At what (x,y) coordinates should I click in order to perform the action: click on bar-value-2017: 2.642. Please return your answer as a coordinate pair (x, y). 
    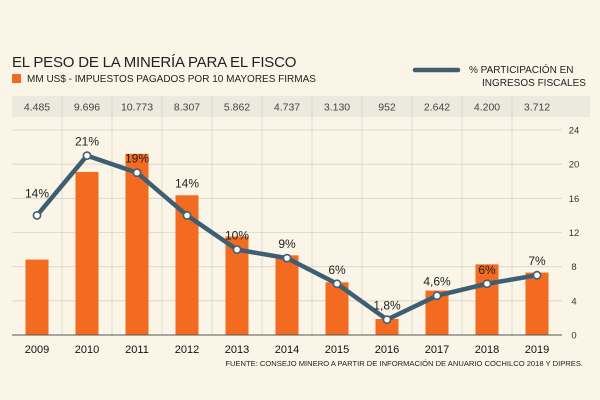
    Looking at the image, I should click on (437, 108).